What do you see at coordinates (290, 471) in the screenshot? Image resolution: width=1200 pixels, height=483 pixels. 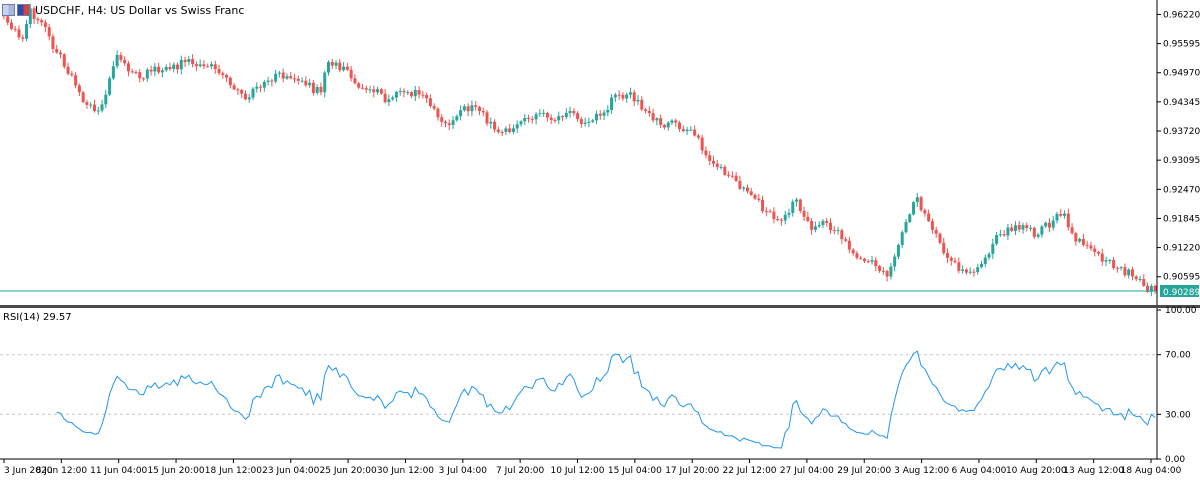 I see `time-axis-label: 23 Jun 04:00` at bounding box center [290, 471].